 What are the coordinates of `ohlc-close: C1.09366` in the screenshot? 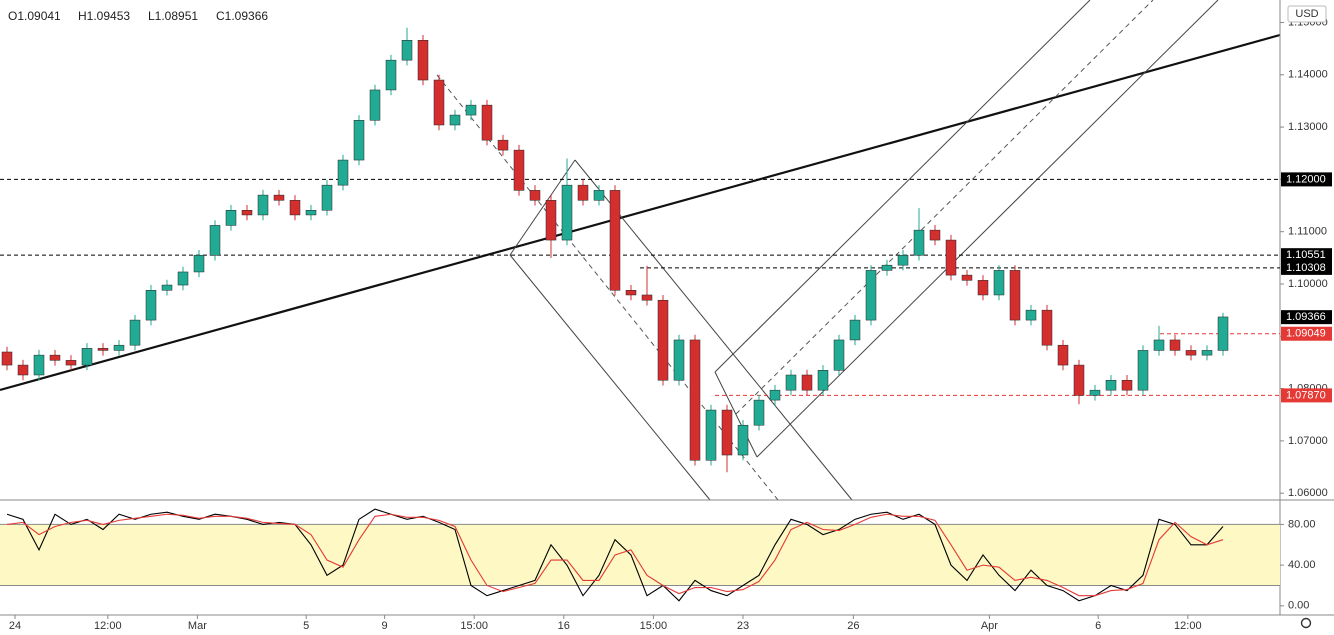 It's located at (242, 16).